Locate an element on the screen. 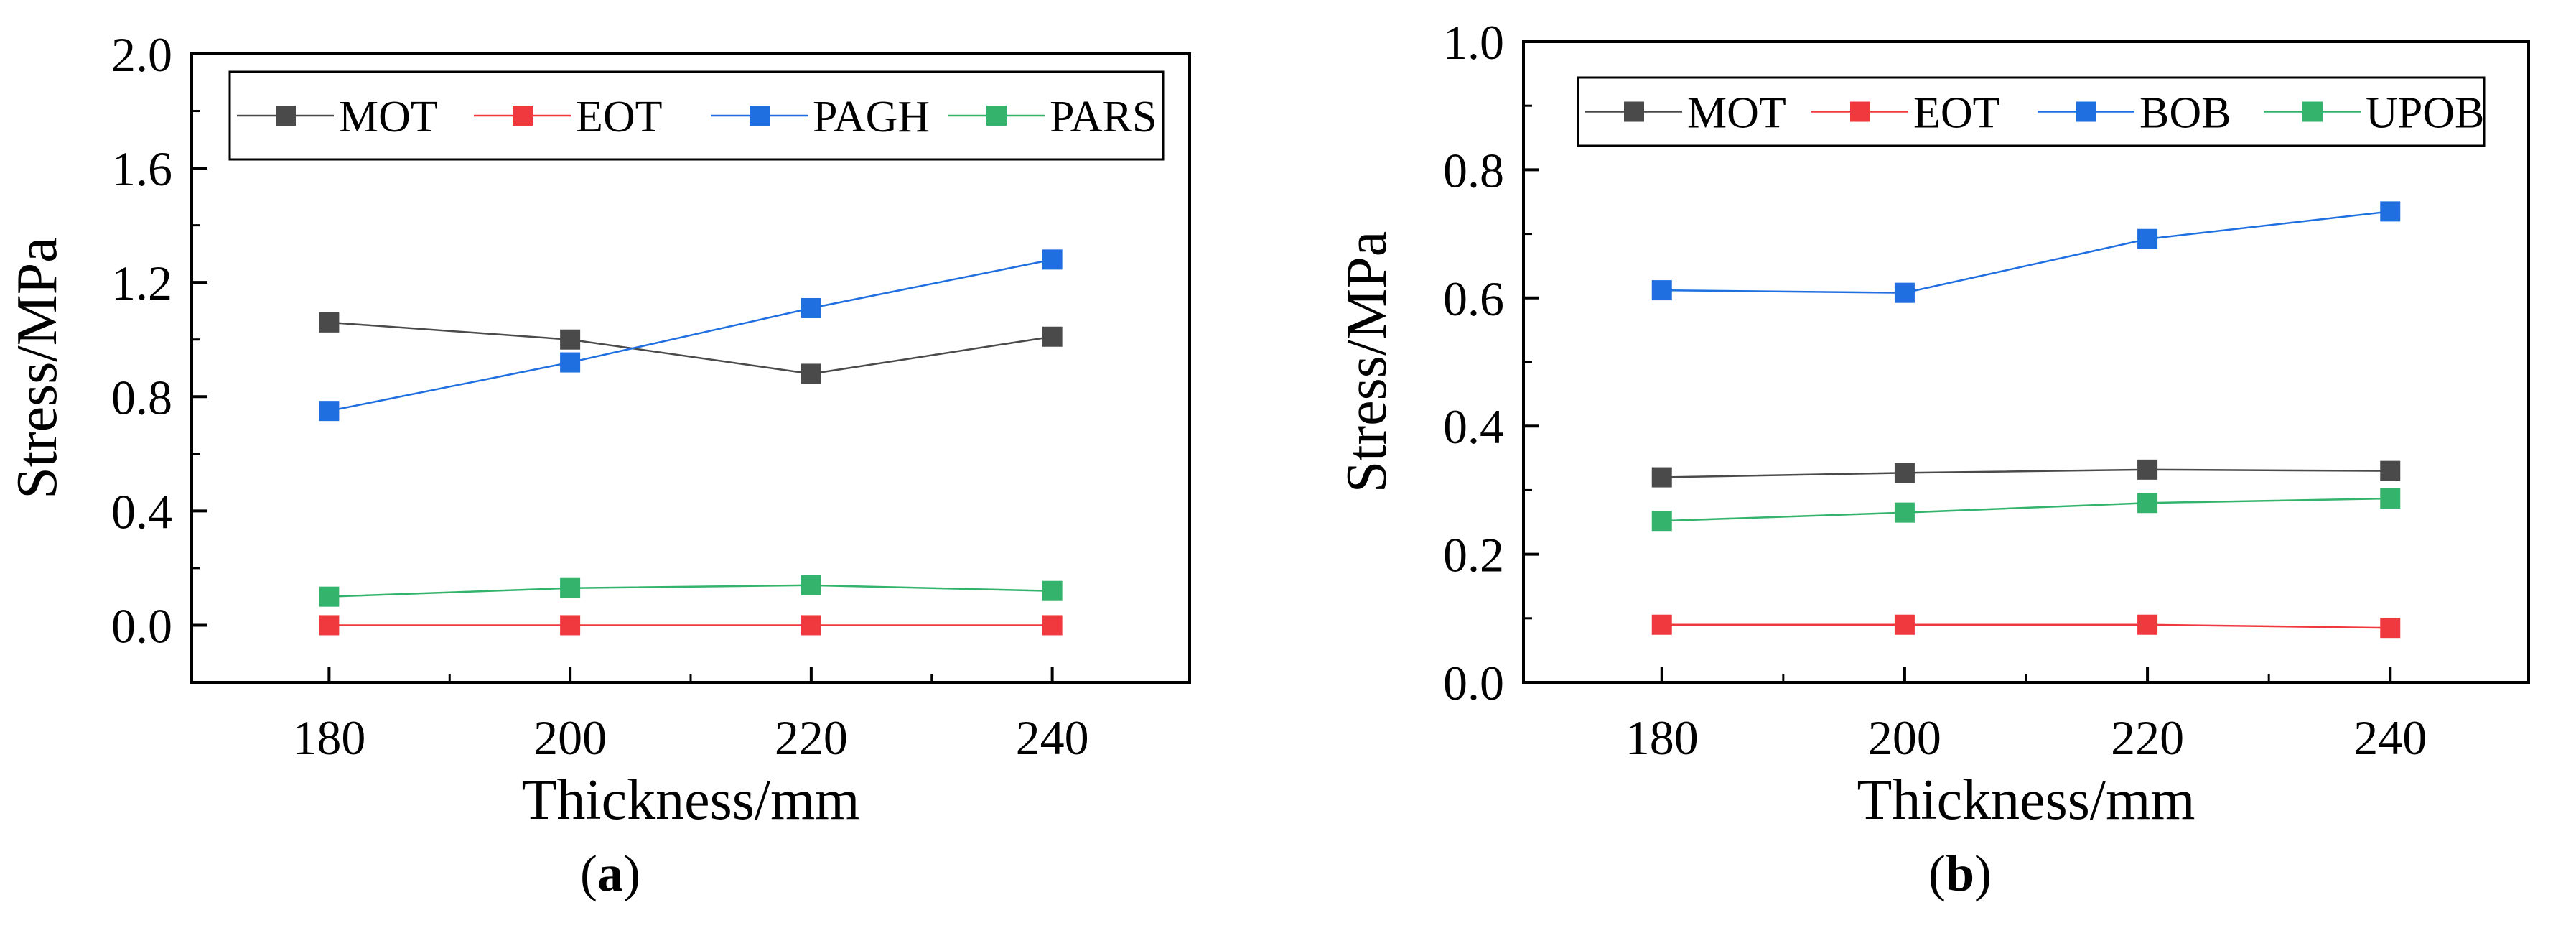 This screenshot has width=2576, height=928. legend-marker-pars is located at coordinates (996, 116).